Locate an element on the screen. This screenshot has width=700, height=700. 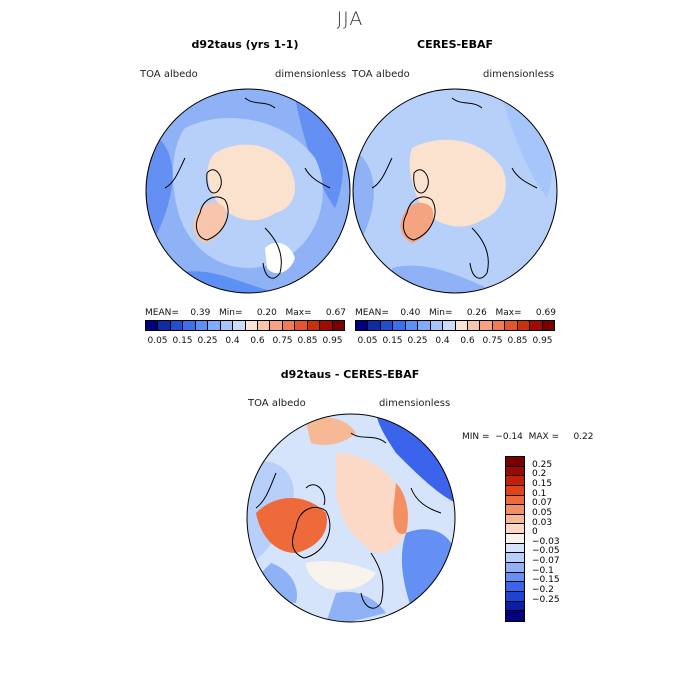
diff-colorbar-tick-label: −0.15 is located at coordinates (546, 580).